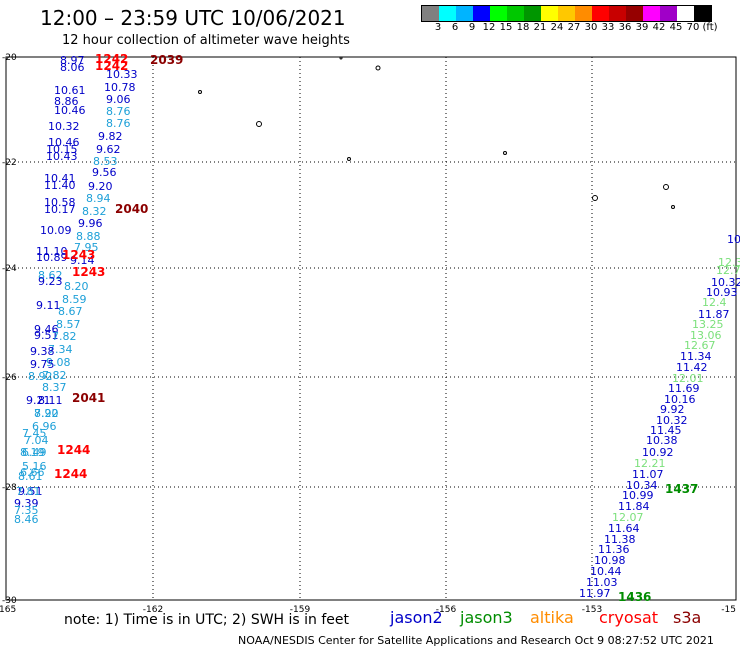 Image resolution: width=740 pixels, height=650 pixels. Describe the element at coordinates (620, 539) in the screenshot. I see `wave-height-label: 11.38` at that location.